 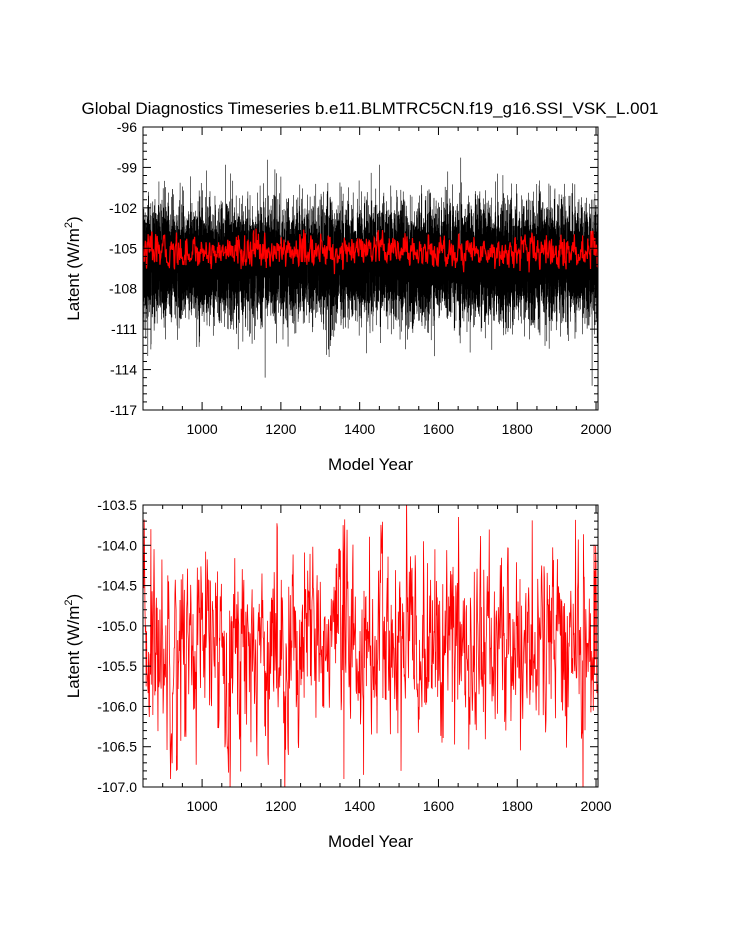 I want to click on y-tick-label: -107.0, so click(x=117, y=787).